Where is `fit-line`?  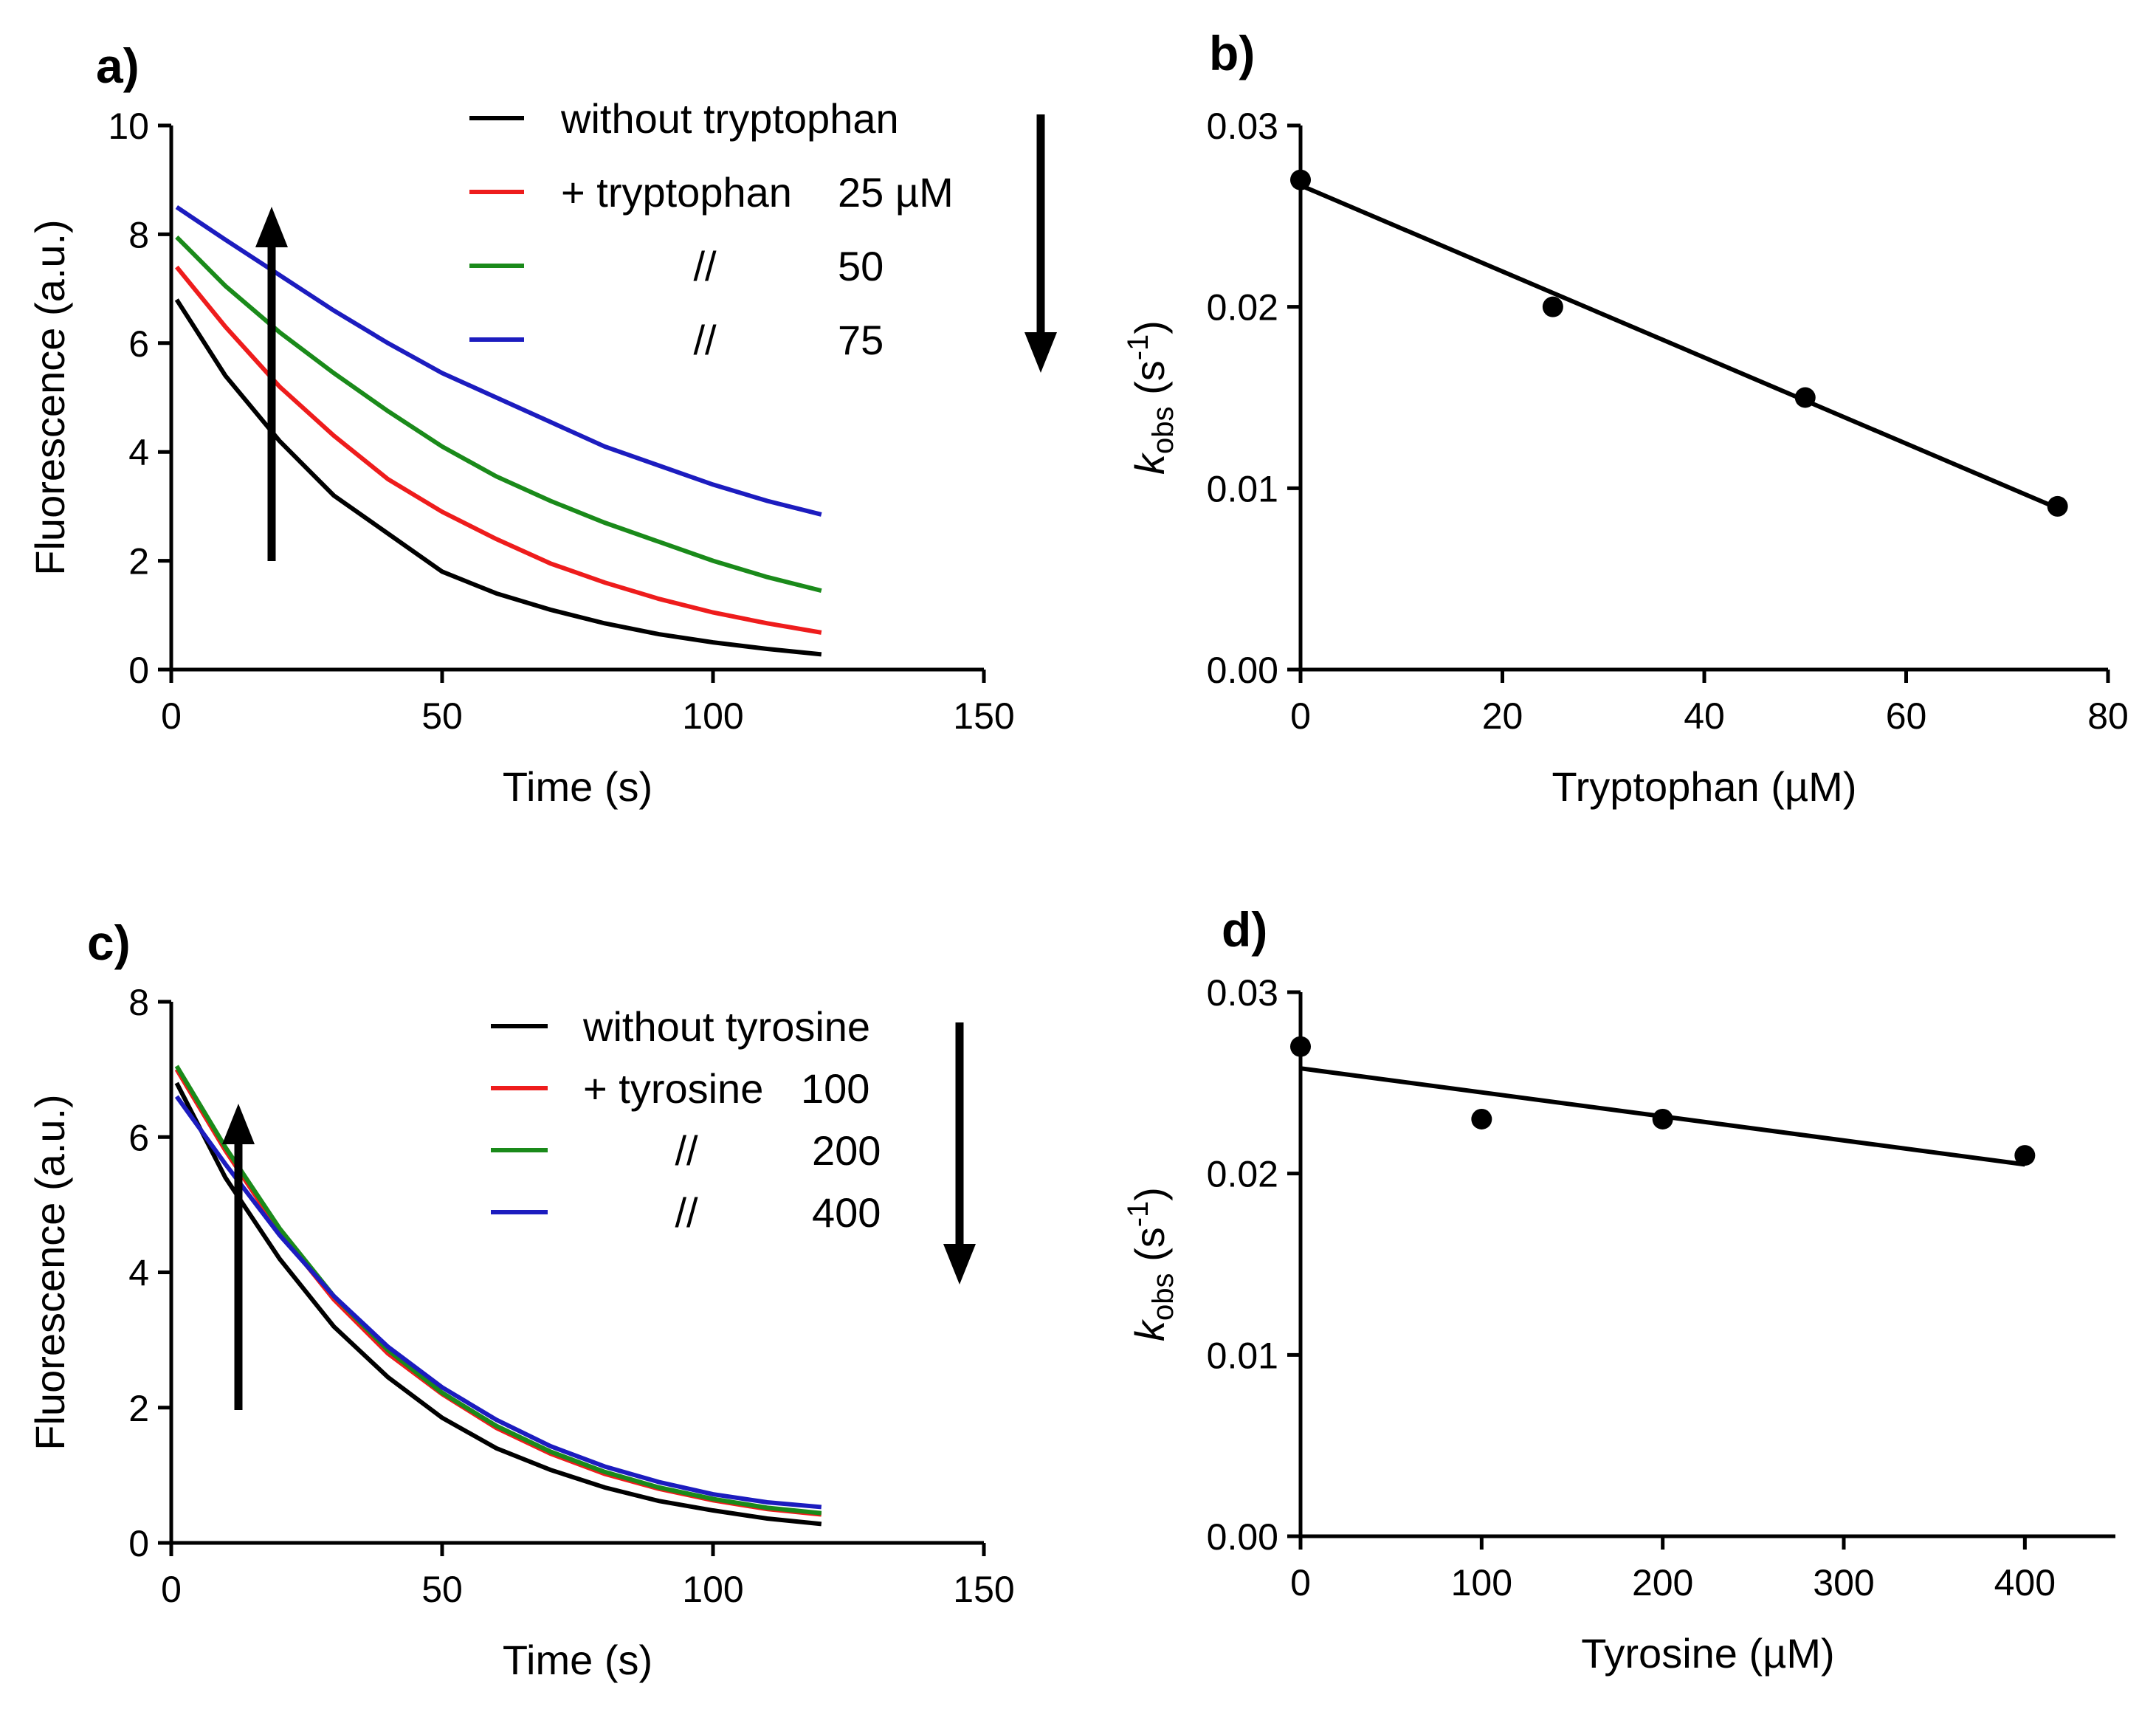
fit-line is located at coordinates (1679, 347).